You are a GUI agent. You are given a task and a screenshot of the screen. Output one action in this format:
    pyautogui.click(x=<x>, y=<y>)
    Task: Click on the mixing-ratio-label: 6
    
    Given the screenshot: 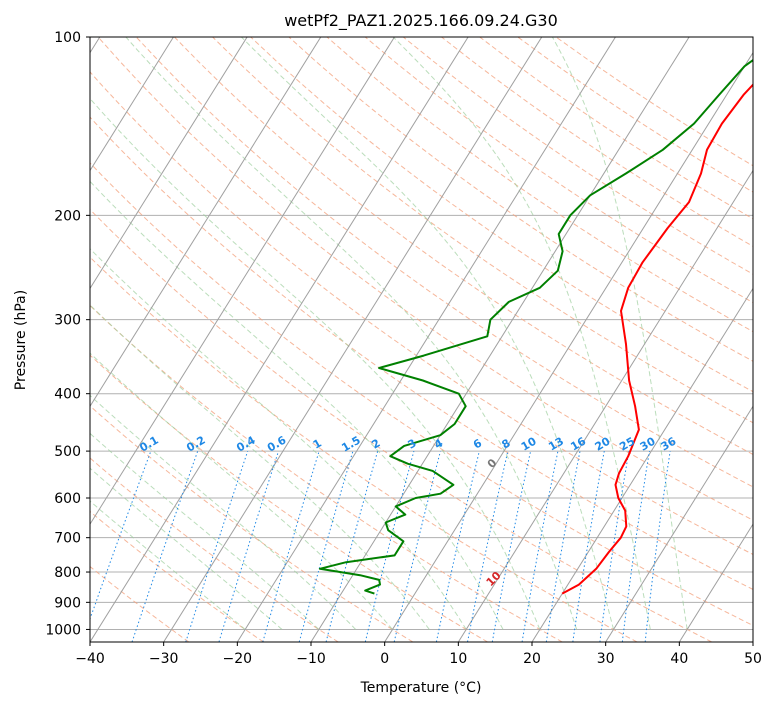 What is the action you would take?
    pyautogui.click(x=477, y=443)
    